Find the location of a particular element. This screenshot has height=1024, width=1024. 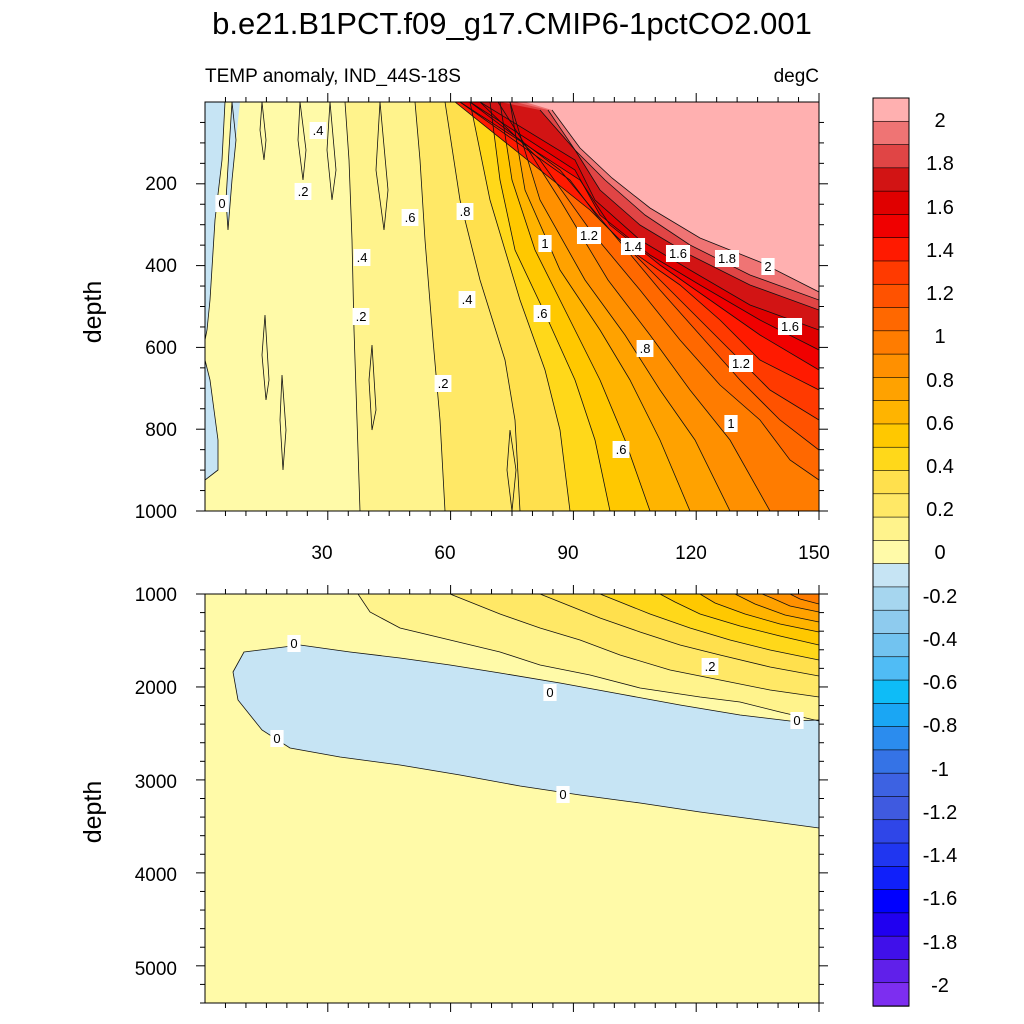

lower-y-tick-label: 3000 is located at coordinates (156, 782).